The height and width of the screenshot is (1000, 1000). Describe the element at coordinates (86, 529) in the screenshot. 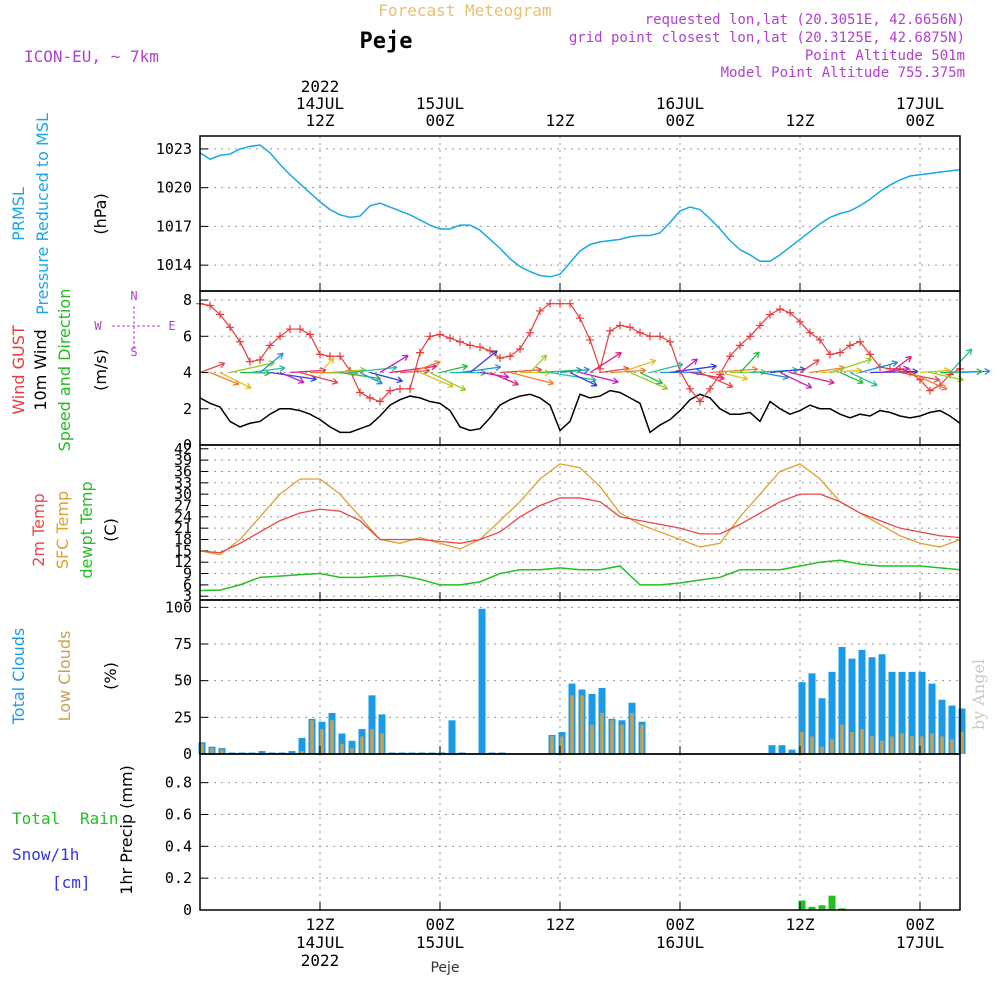

I see `dewpt-label: dewpt Temp` at that location.